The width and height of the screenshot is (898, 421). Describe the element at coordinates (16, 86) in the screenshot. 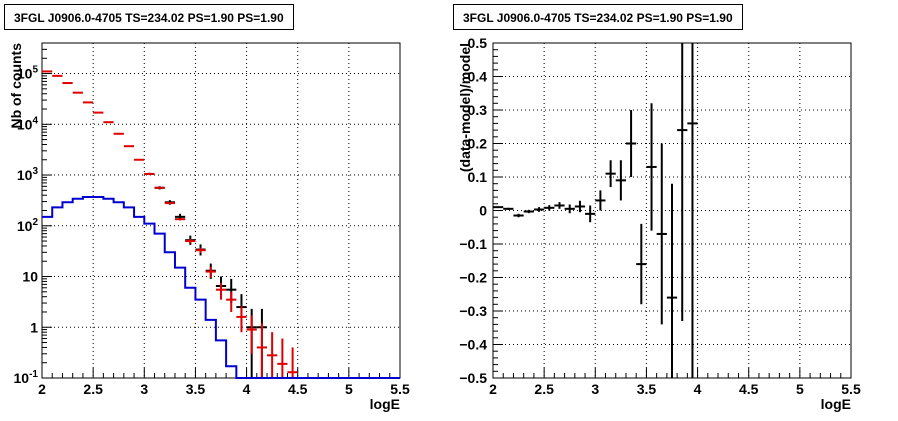

I see `y-axis-label: Nb of counts` at that location.